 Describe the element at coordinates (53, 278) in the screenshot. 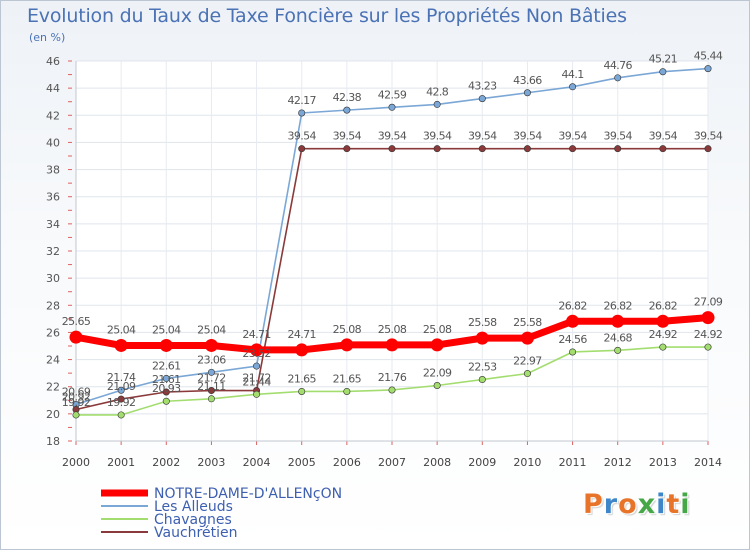

I see `y-tick-label: 30` at that location.